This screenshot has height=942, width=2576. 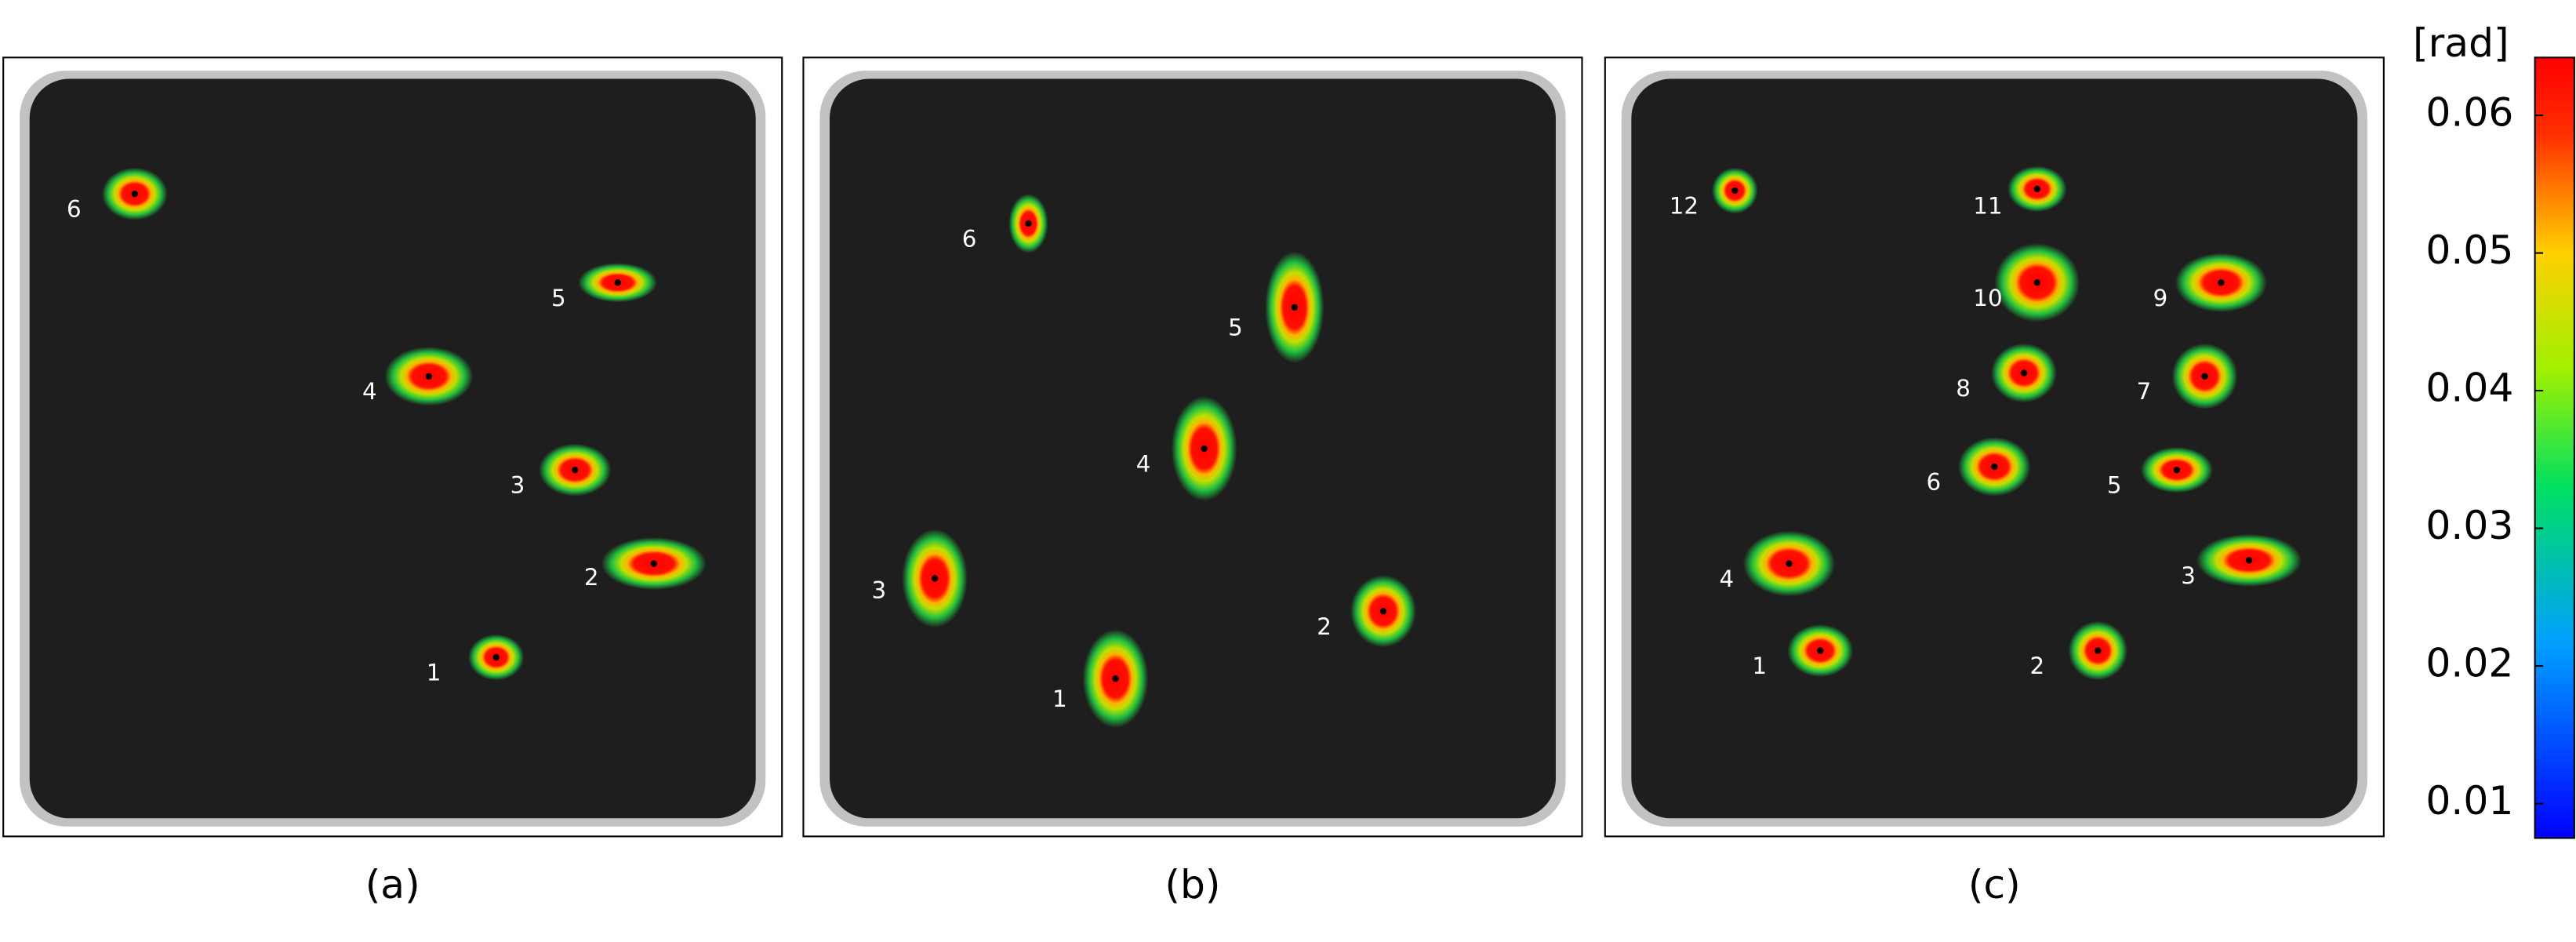 I want to click on panel-caption: (a), so click(x=392, y=884).